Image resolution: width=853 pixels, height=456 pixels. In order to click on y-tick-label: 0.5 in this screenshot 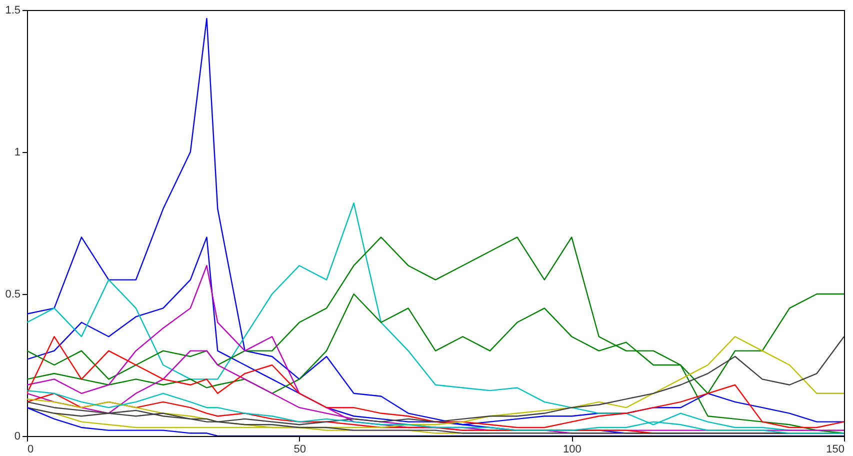, I will do `click(12, 294)`.